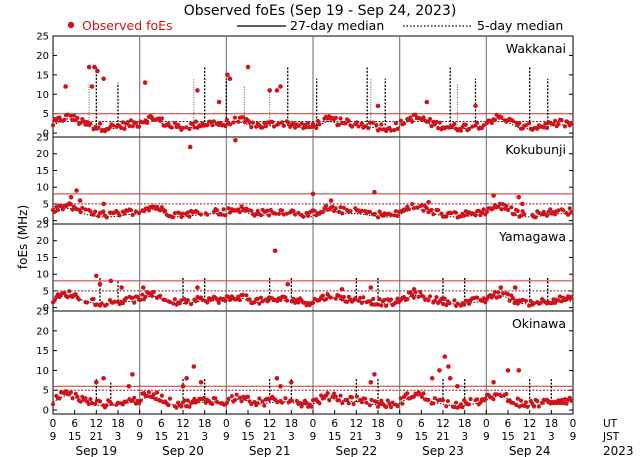  Describe the element at coordinates (46, 411) in the screenshot. I see `y-tick-label: 0` at that location.